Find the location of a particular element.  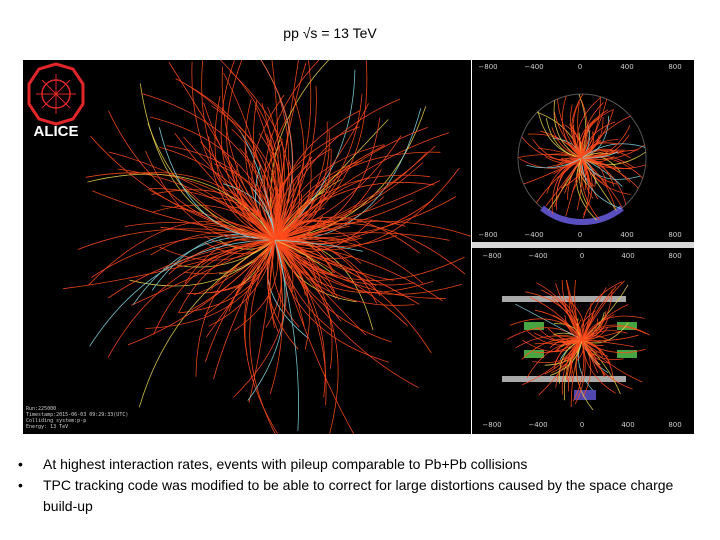

detector-module is located at coordinates (582, 215).